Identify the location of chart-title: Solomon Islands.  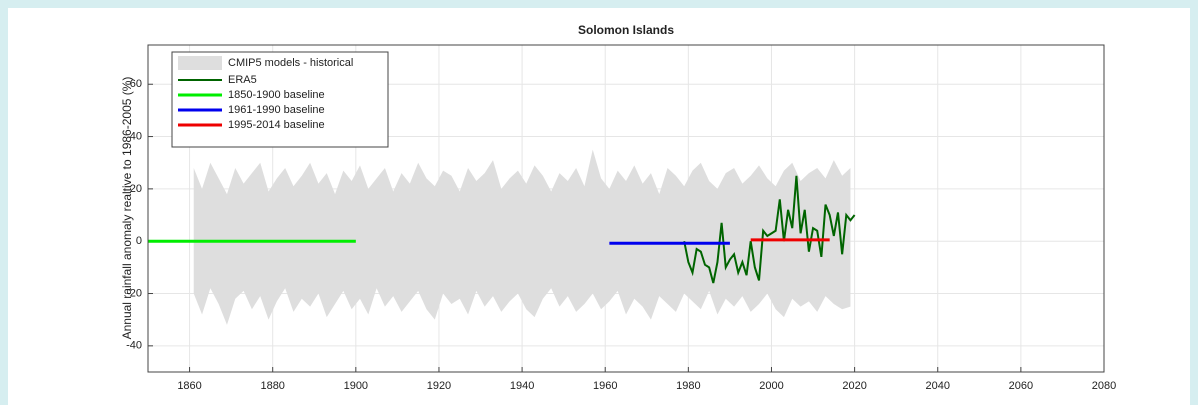
(626, 30).